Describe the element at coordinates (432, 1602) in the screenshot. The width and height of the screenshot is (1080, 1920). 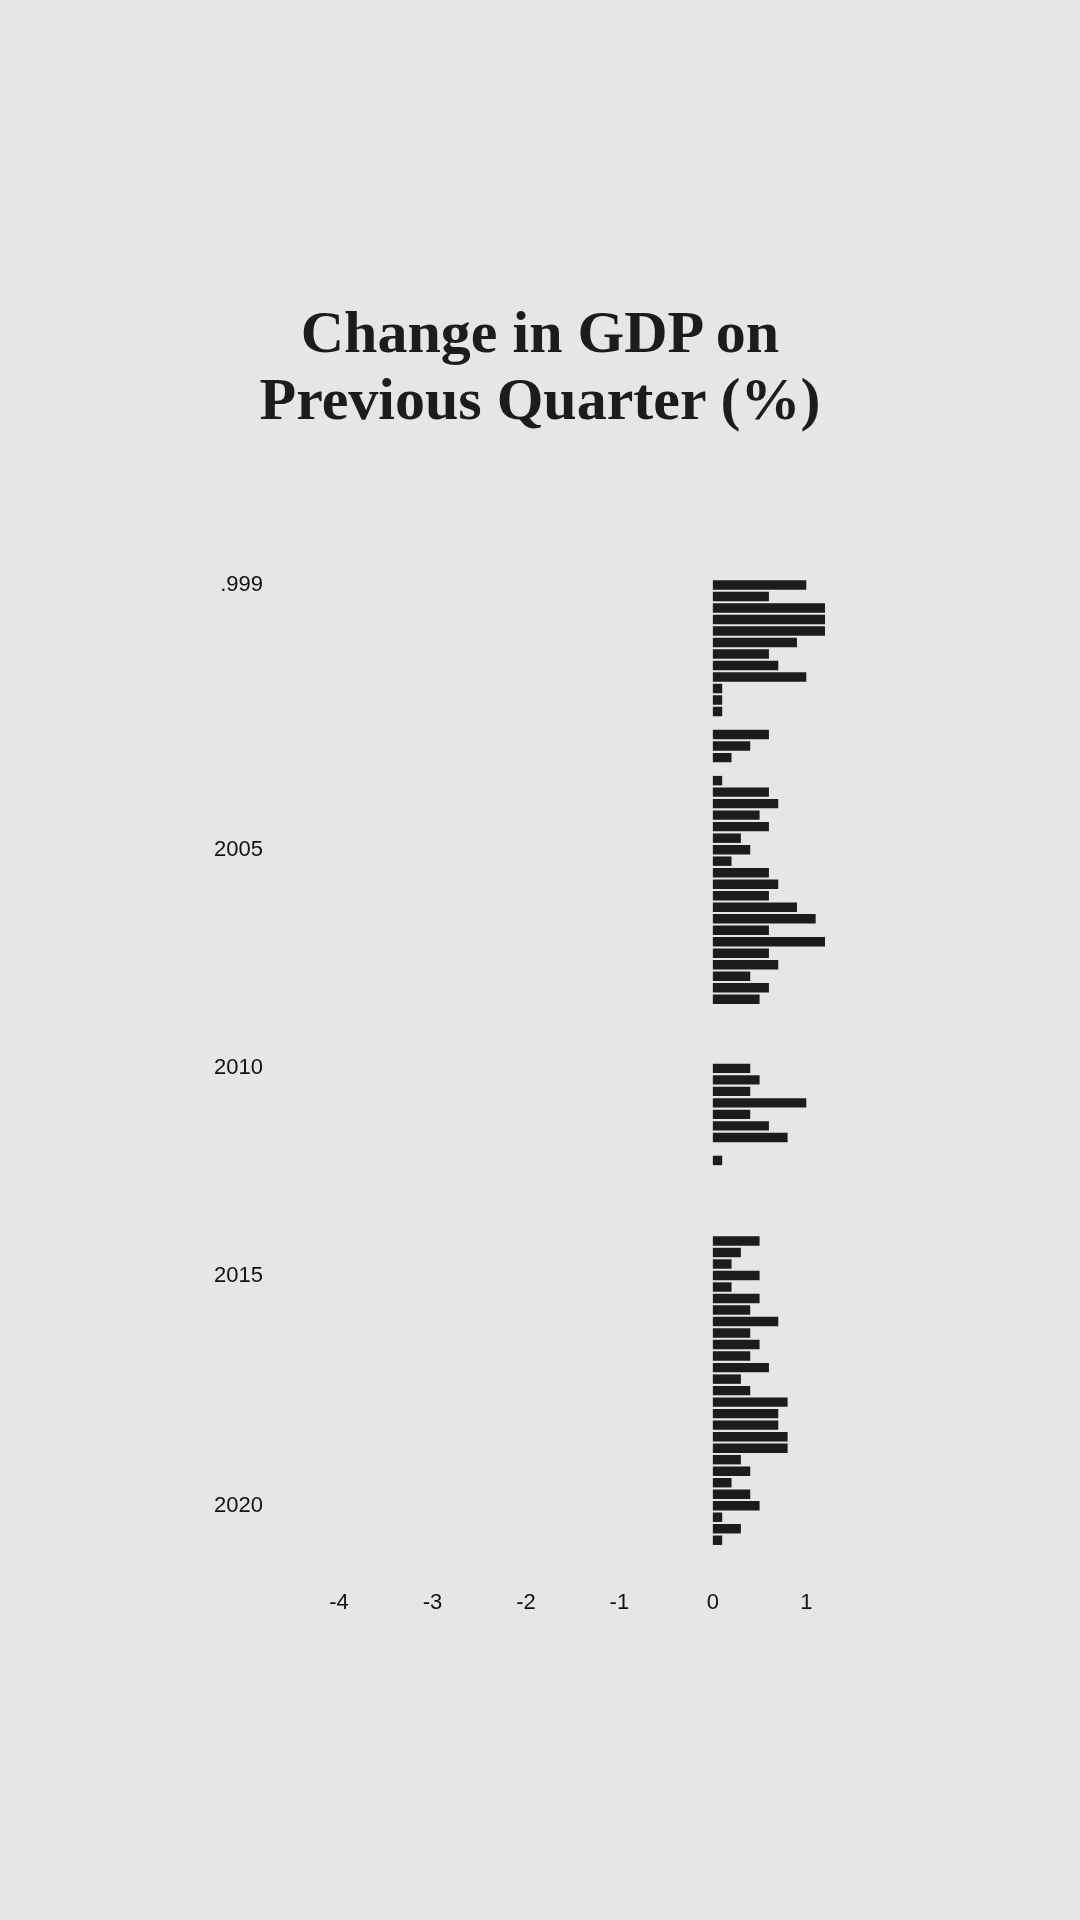
I see `x-tick-label: -3` at that location.